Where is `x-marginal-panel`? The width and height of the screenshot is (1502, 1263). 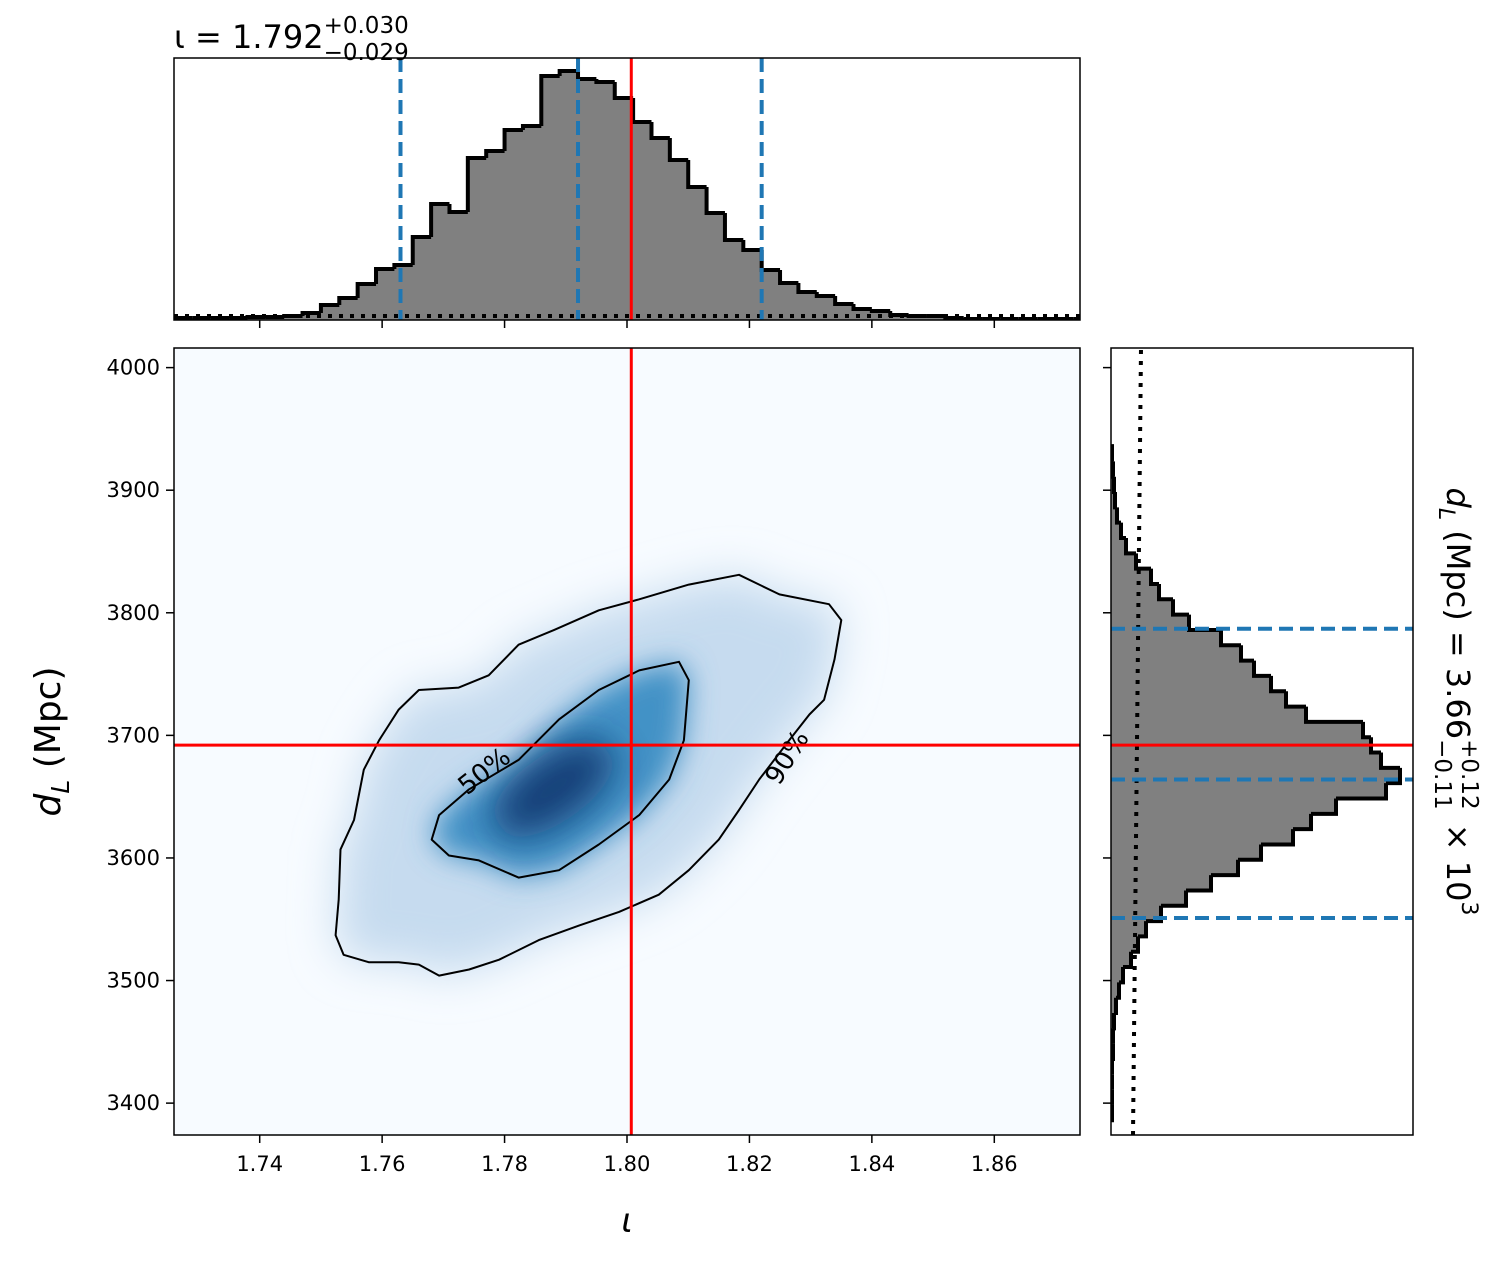 x-marginal-panel is located at coordinates (627, 189).